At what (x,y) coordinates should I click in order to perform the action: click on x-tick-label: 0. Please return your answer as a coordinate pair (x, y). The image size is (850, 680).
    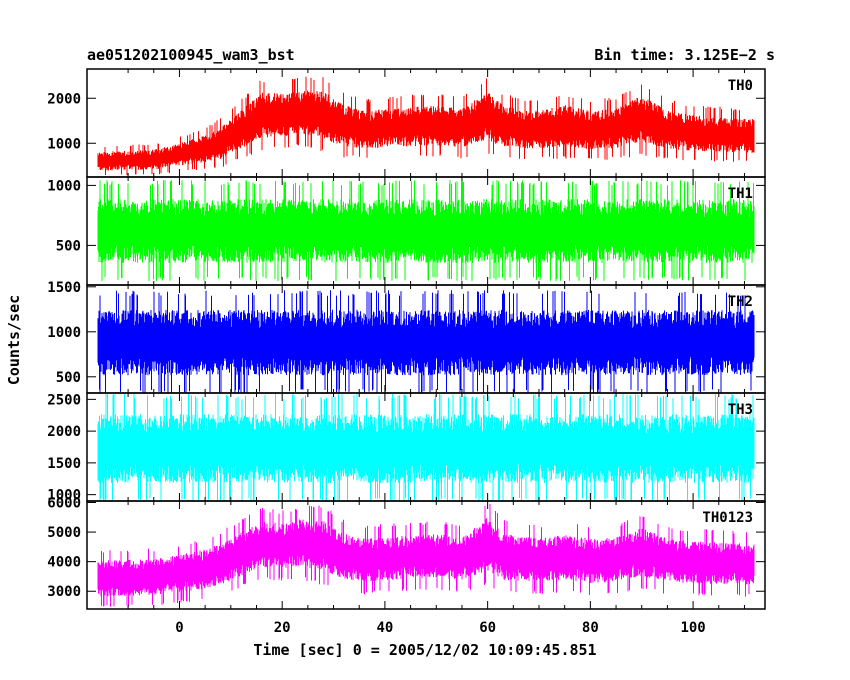
    Looking at the image, I should click on (179, 628).